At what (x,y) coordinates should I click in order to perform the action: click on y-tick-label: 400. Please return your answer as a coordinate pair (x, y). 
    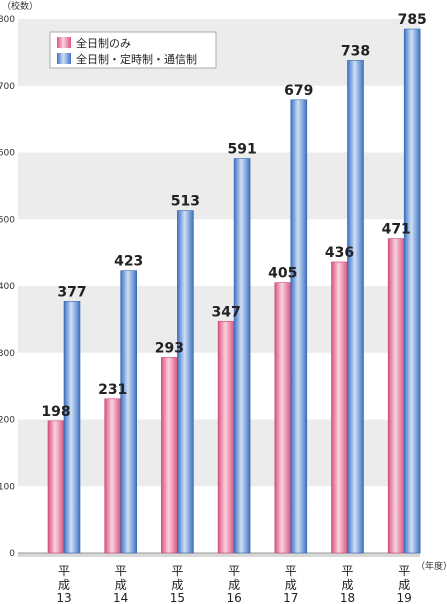
    Looking at the image, I should click on (7, 287).